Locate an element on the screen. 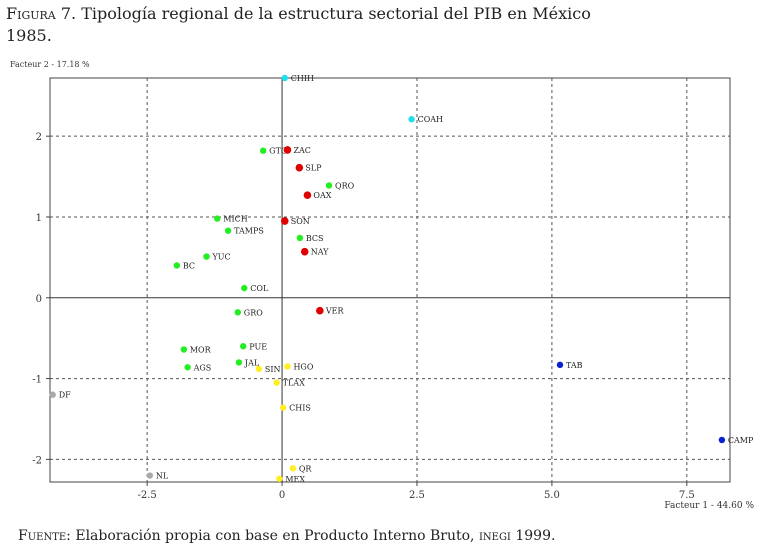 This screenshot has width=768, height=560. y-axis-label: Facteur 2 - 17.18 % is located at coordinates (50, 64).